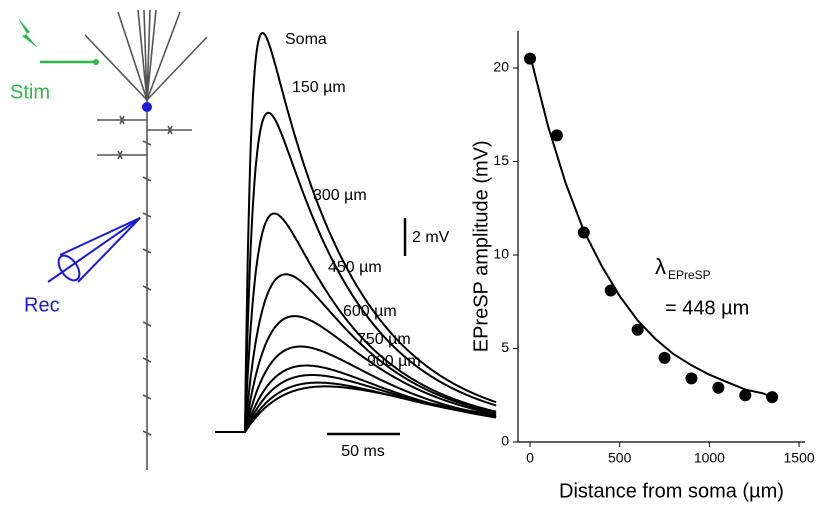 The image size is (819, 506). I want to click on trace-label: 150 µm, so click(319, 87).